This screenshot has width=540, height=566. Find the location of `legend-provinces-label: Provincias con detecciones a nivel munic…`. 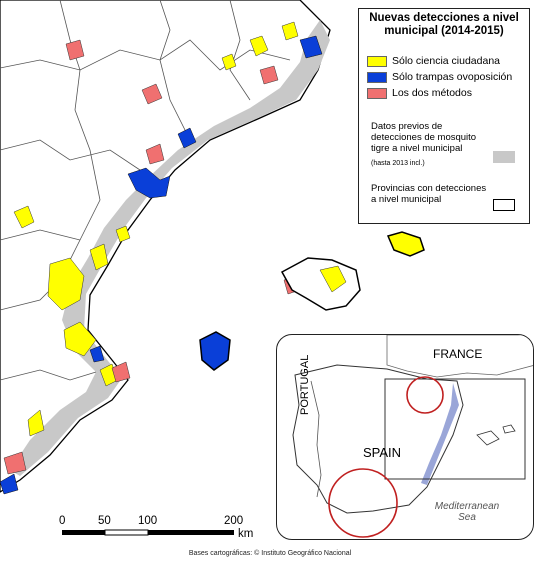

legend-provinces-label: Provincias con detecciones a nivel munic… is located at coordinates (429, 194).